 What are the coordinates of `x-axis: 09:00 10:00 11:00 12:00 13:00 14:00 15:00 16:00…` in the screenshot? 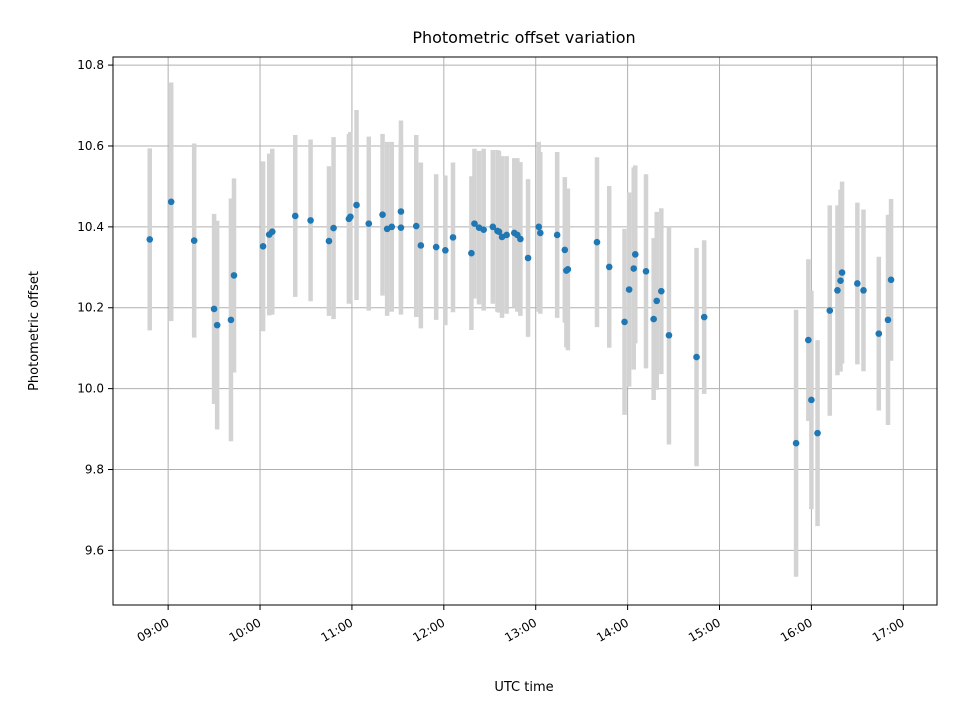 It's located at (521, 625).